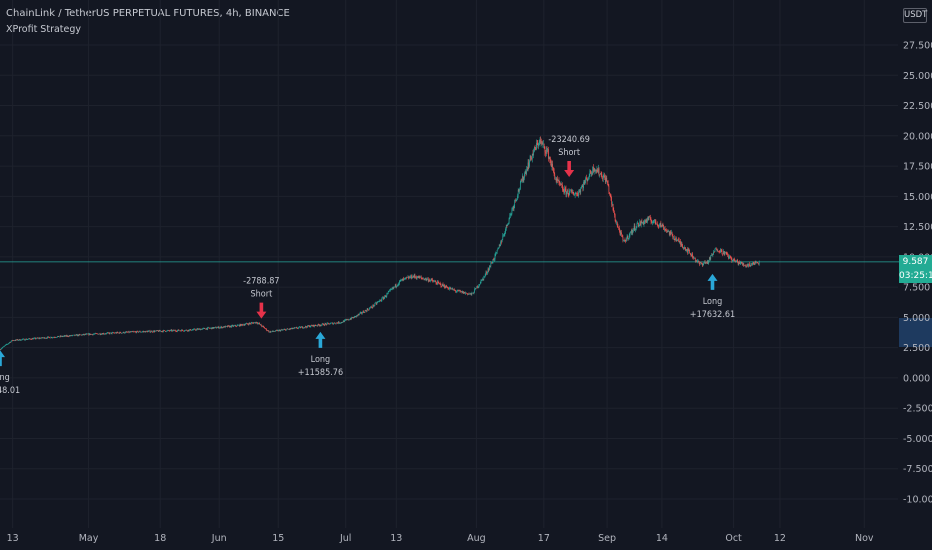 This screenshot has height=550, width=932. I want to click on x-tick-label: 13, so click(396, 538).